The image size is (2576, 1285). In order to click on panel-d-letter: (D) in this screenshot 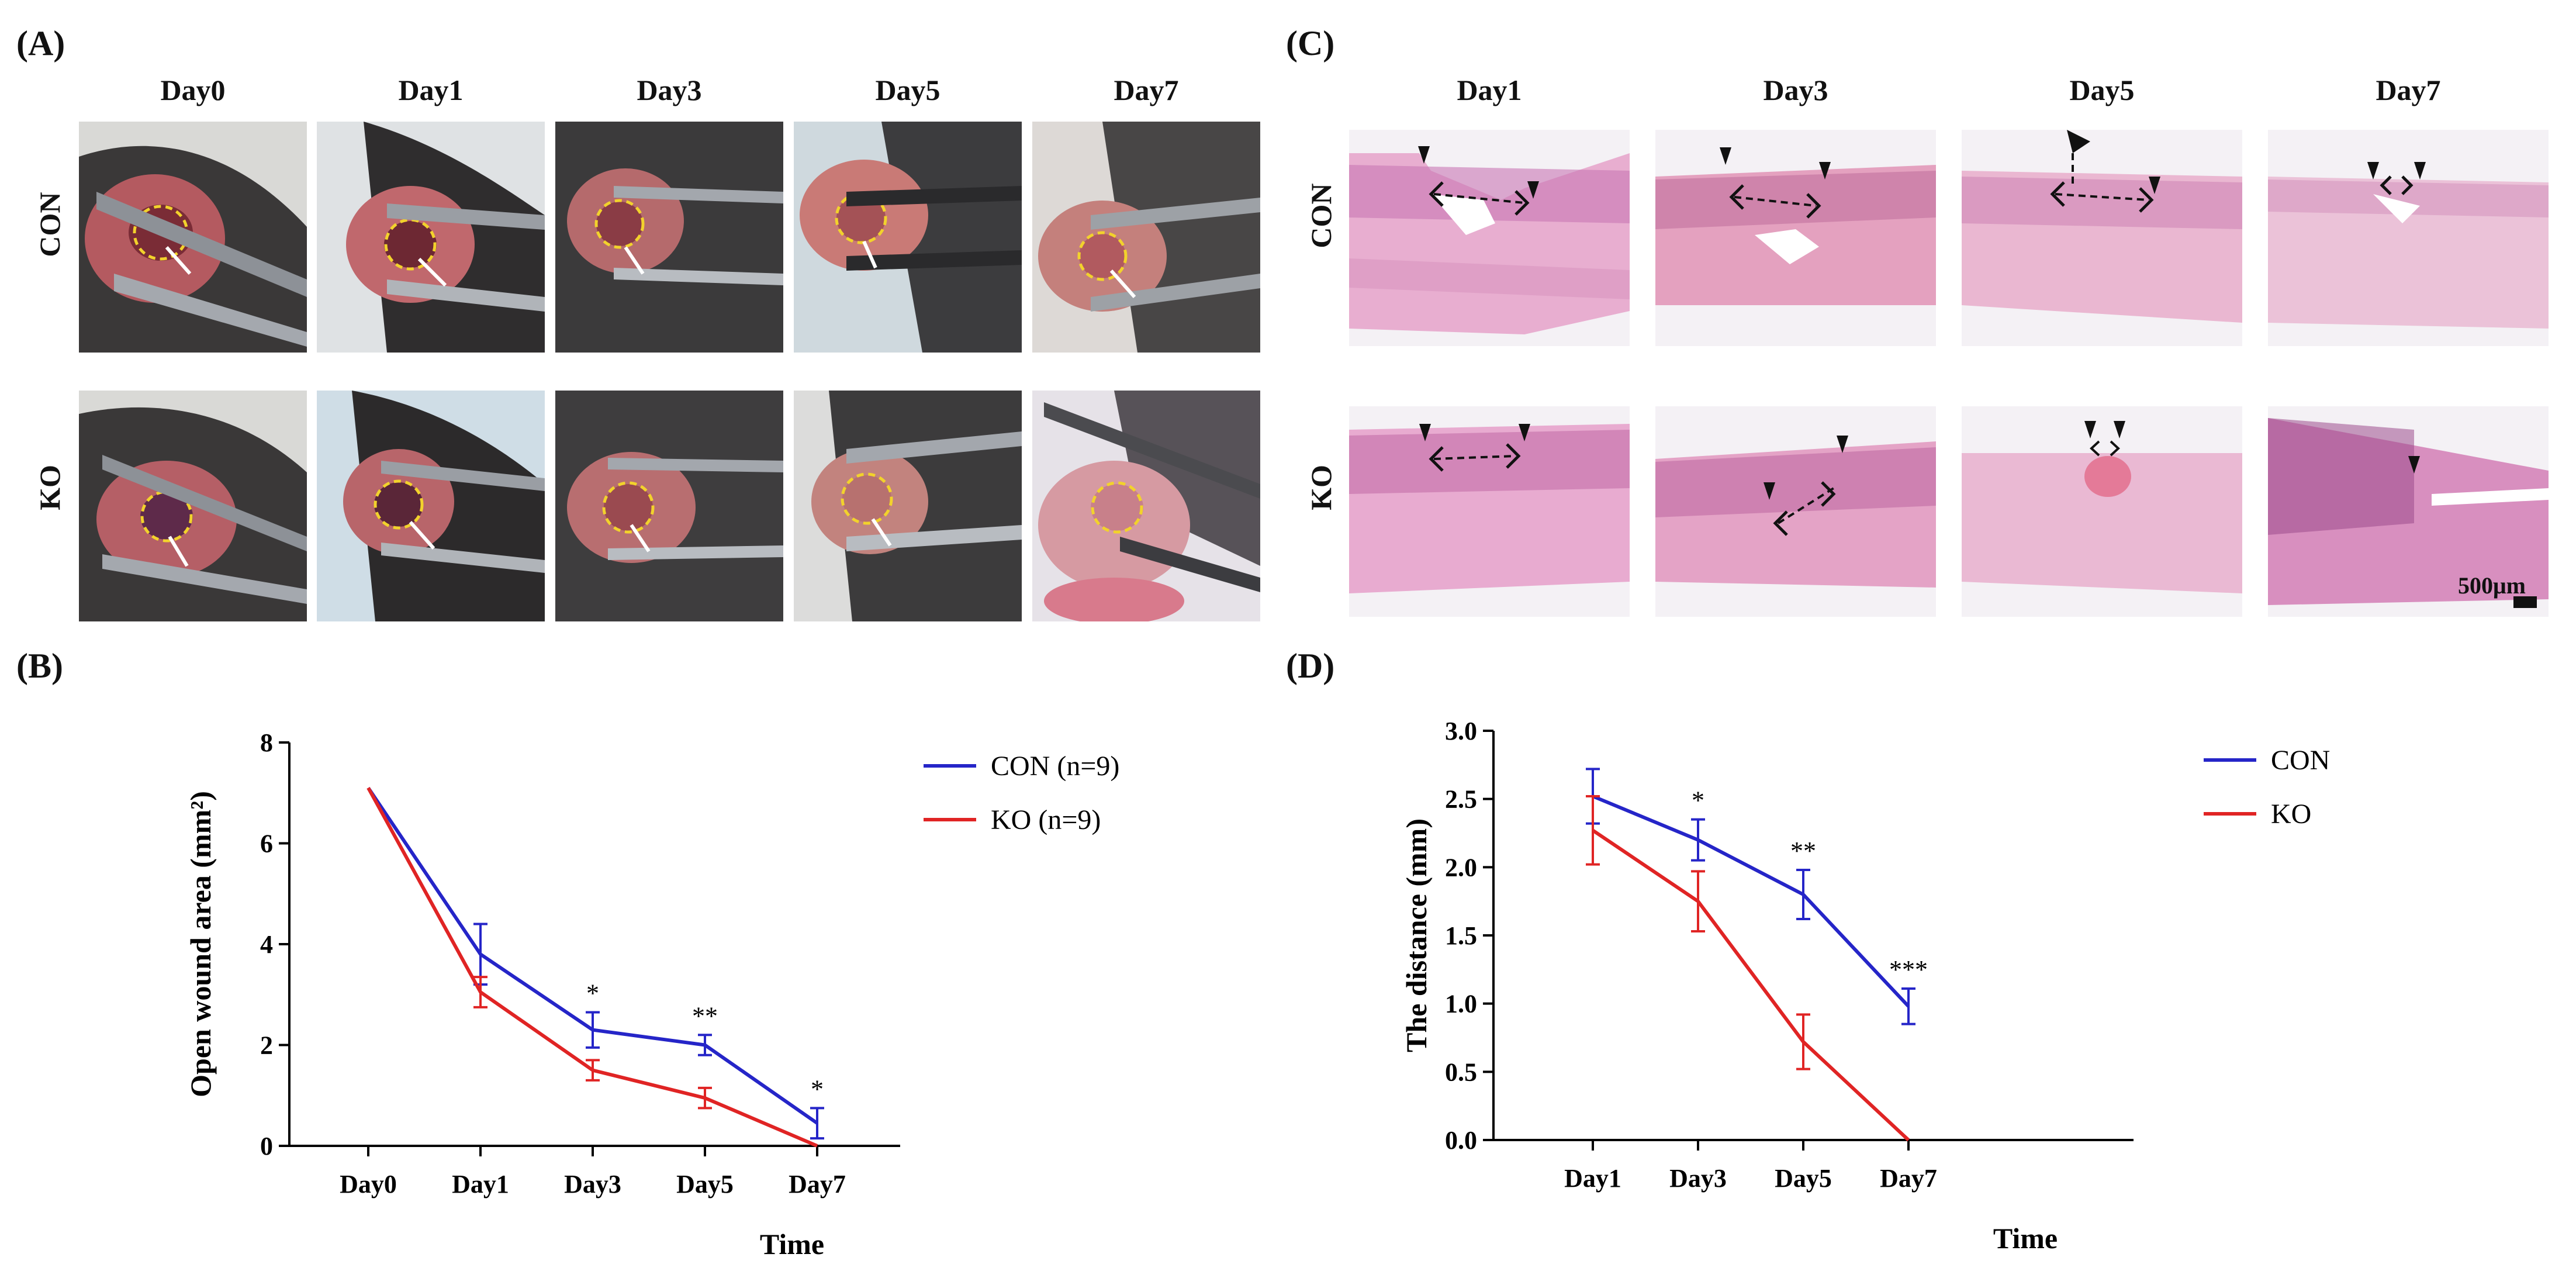, I will do `click(1310, 666)`.